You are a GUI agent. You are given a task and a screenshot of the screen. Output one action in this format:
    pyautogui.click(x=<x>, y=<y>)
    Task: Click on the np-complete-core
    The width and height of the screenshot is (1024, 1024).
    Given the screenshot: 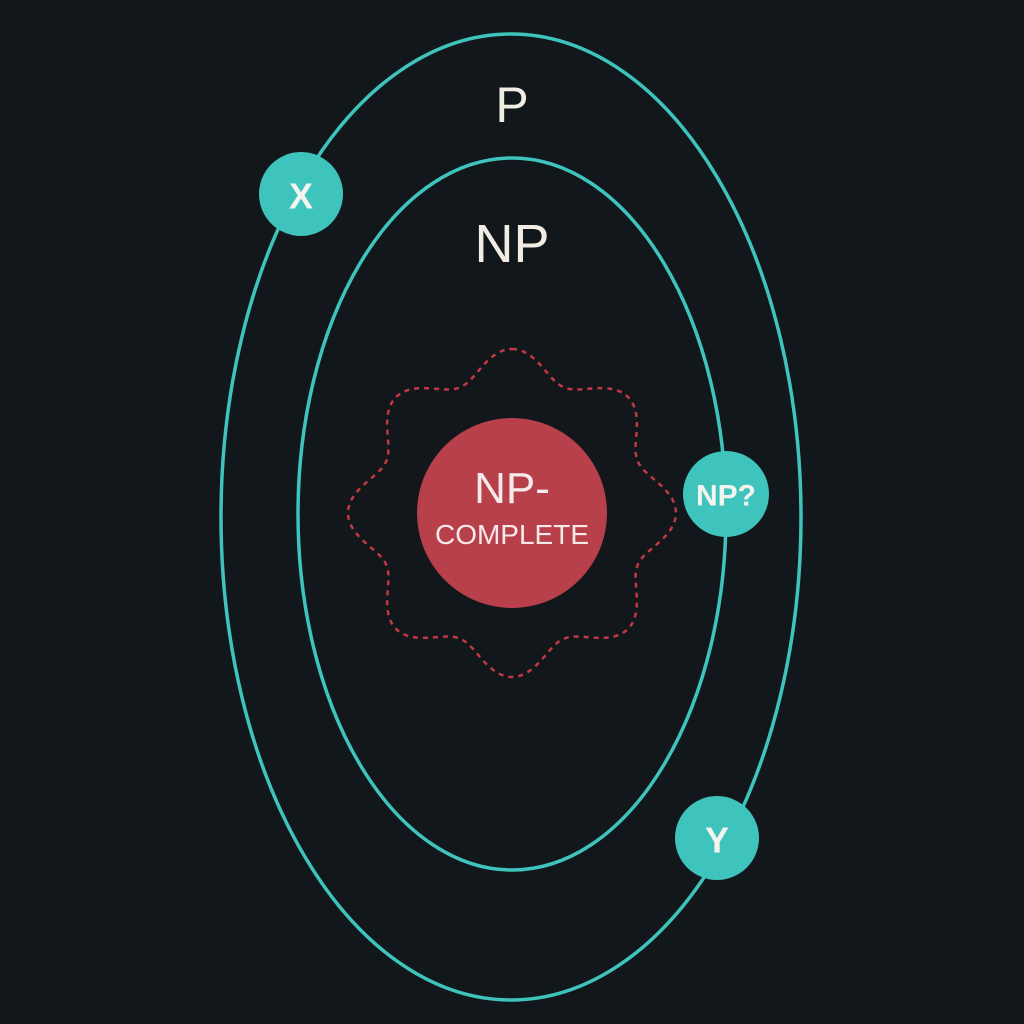 What is the action you would take?
    pyautogui.click(x=512, y=513)
    